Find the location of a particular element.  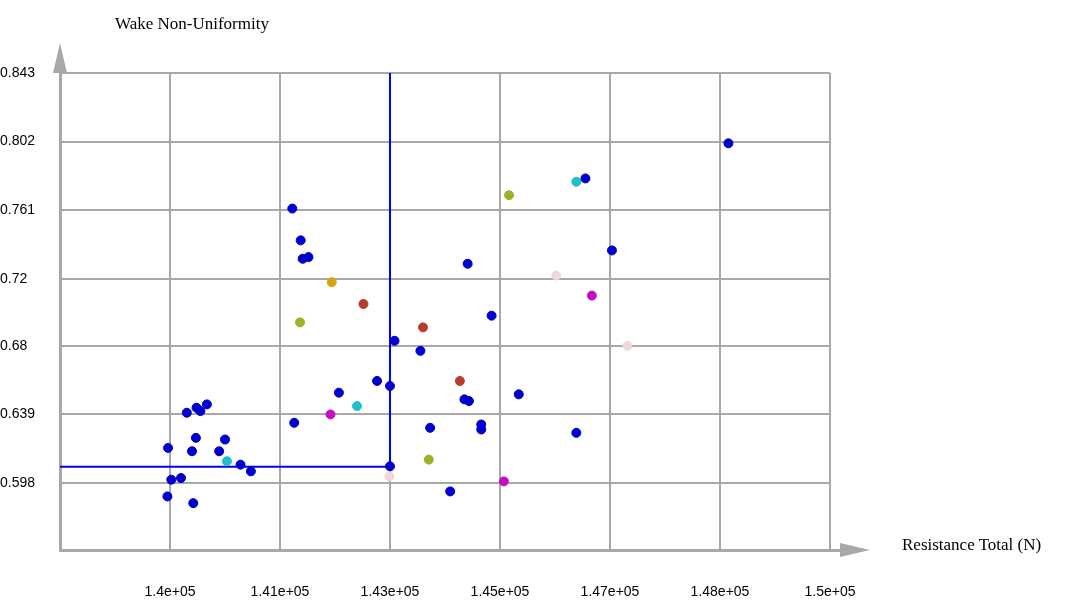

y-tick-label: 0.802 is located at coordinates (18, 140).